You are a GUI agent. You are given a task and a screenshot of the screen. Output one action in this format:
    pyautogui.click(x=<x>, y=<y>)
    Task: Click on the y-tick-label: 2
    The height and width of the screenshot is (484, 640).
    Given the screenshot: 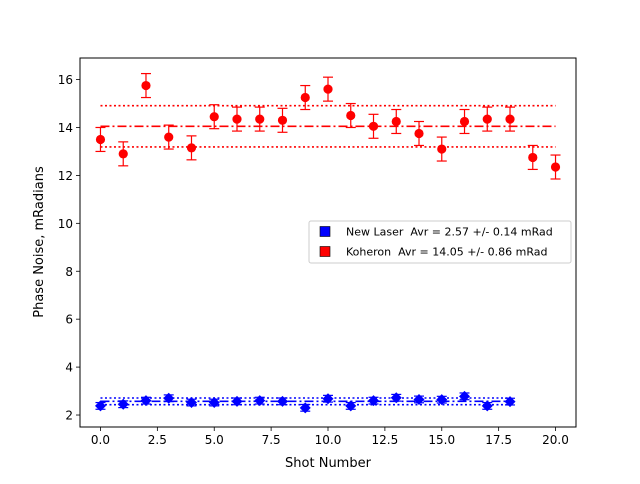 What is the action you would take?
    pyautogui.click(x=69, y=416)
    